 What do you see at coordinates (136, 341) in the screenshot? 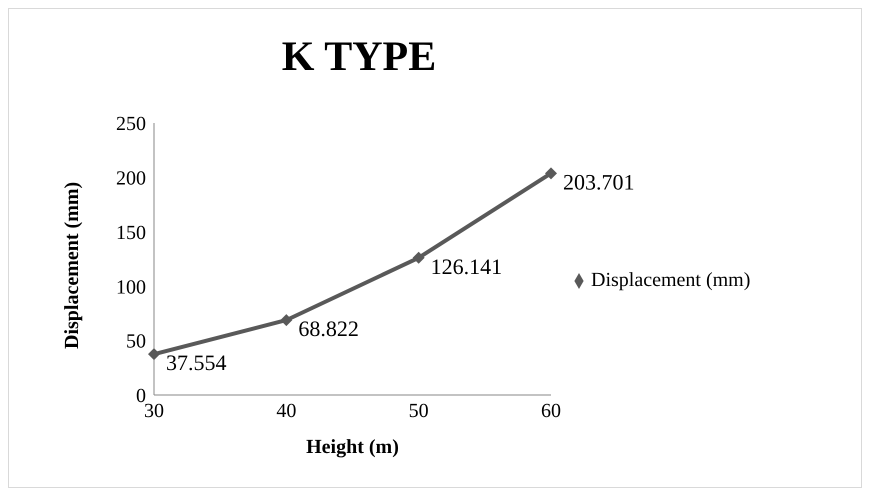
I see `y-tick-label: 50` at bounding box center [136, 341].